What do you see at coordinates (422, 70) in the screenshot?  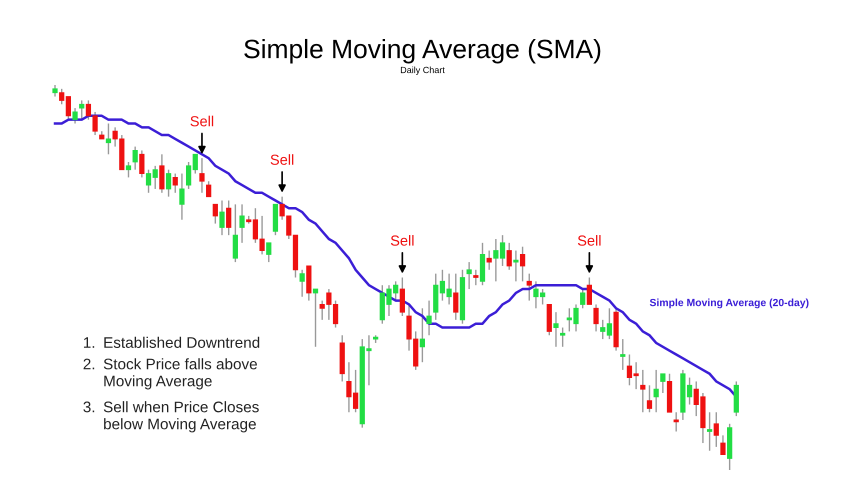 I see `chart-subtitle: Daily Chart` at bounding box center [422, 70].